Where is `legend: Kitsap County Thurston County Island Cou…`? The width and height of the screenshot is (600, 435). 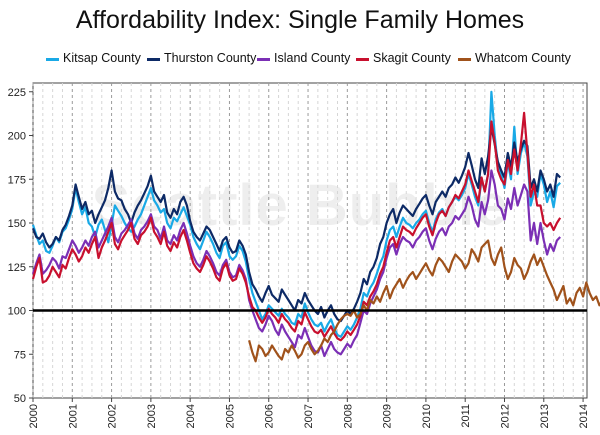
legend: Kitsap County Thurston County Island Cou… is located at coordinates (300, 59).